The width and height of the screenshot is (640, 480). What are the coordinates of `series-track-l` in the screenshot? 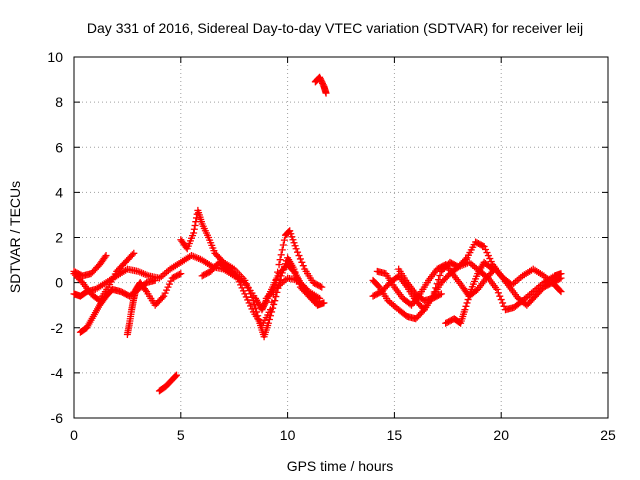 It's located at (467, 276).